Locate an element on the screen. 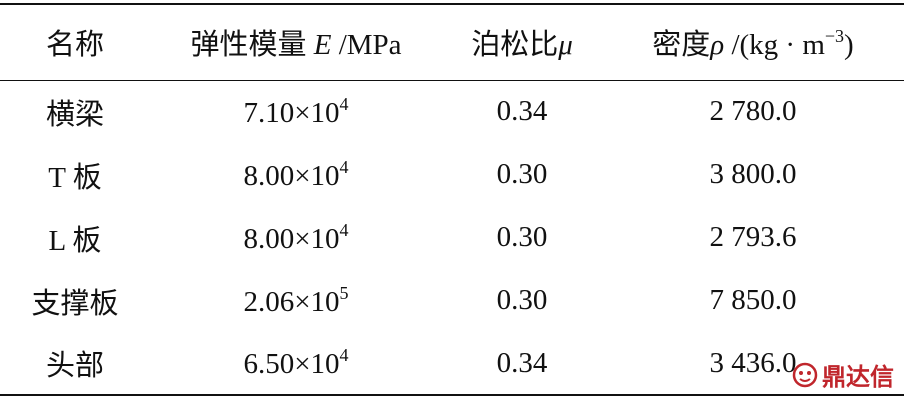 Image resolution: width=904 pixels, height=400 pixels. cell-text: 6.50×10 is located at coordinates (291, 364).